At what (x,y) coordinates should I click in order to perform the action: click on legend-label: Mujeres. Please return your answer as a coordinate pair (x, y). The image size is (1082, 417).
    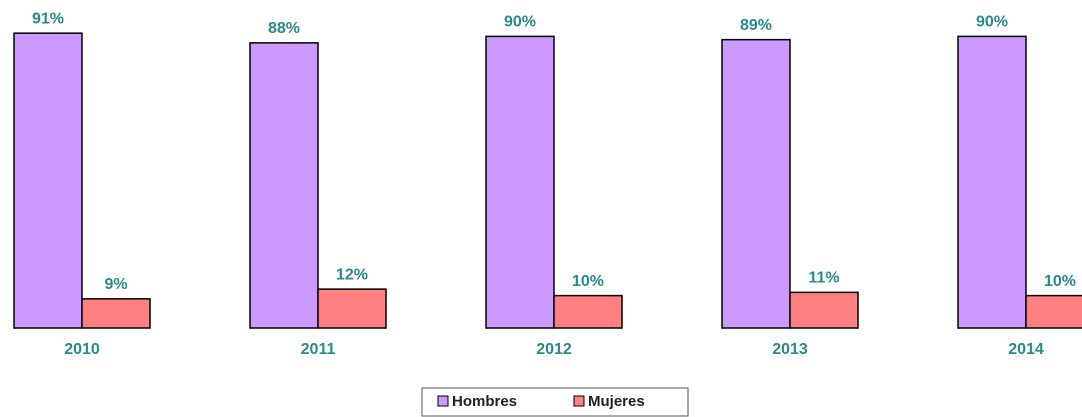
    Looking at the image, I should click on (616, 401).